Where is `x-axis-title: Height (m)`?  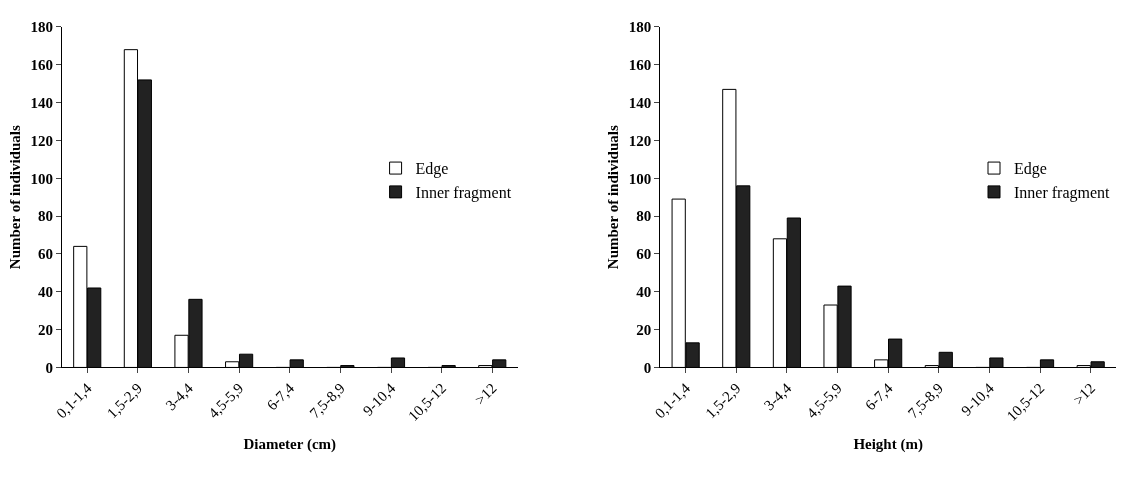
x-axis-title: Height (m) is located at coordinates (888, 445).